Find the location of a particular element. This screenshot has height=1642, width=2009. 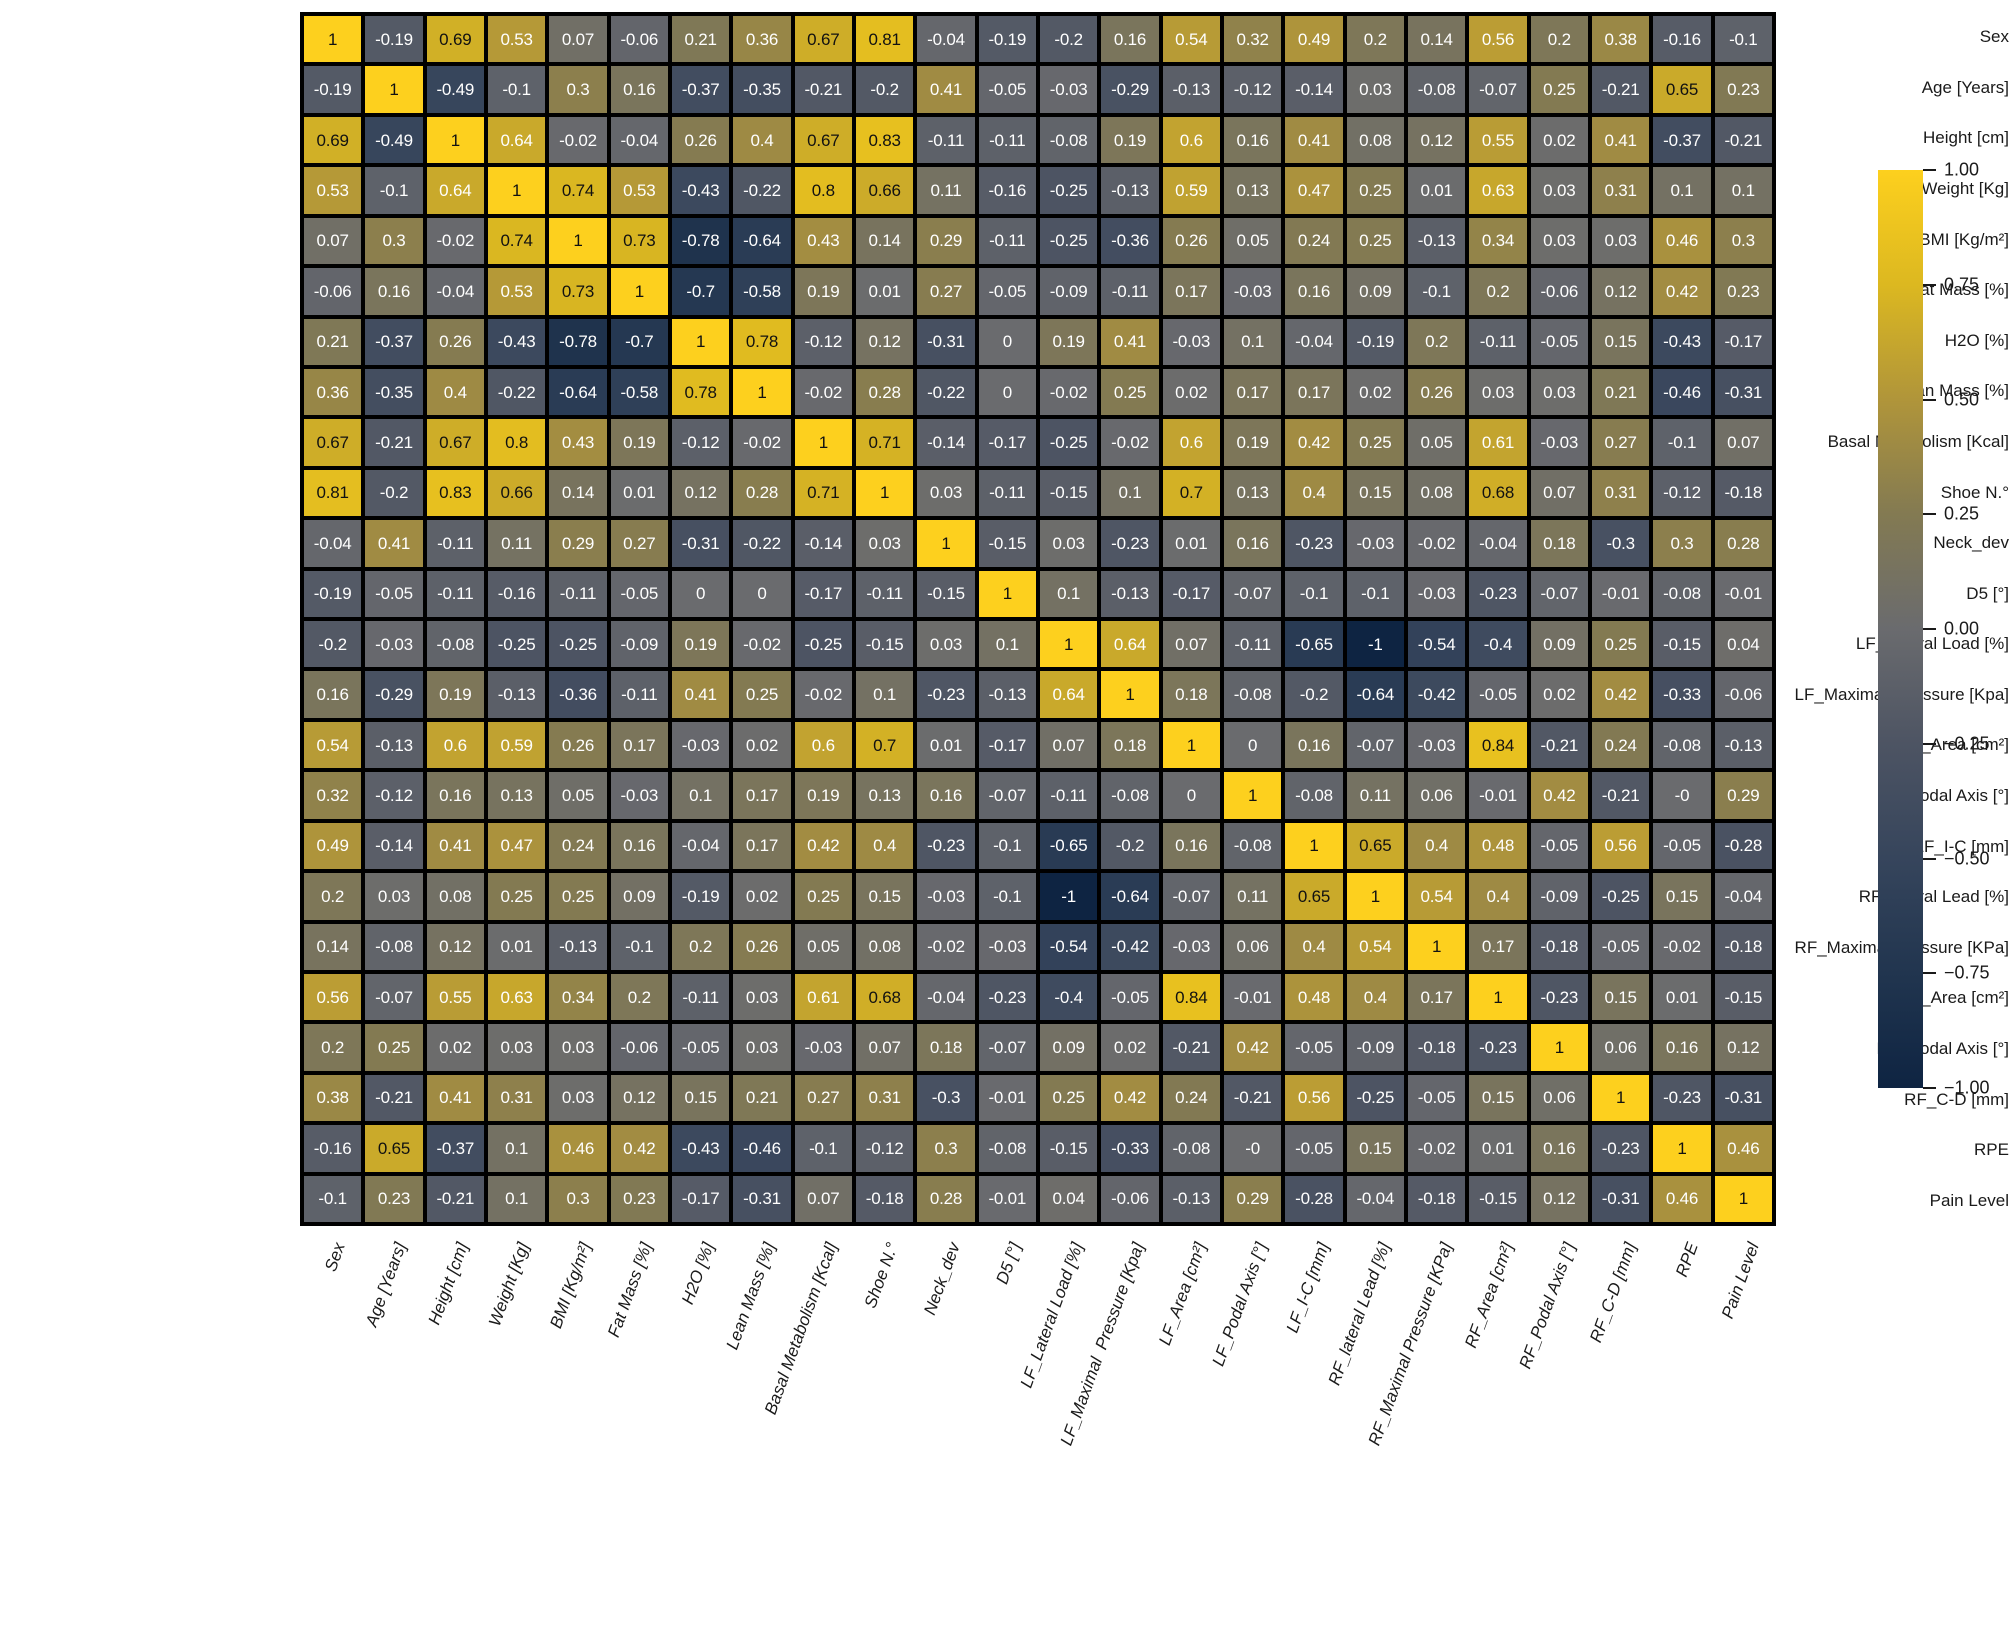

heatmap-cell: 0.04 is located at coordinates (1743, 644).